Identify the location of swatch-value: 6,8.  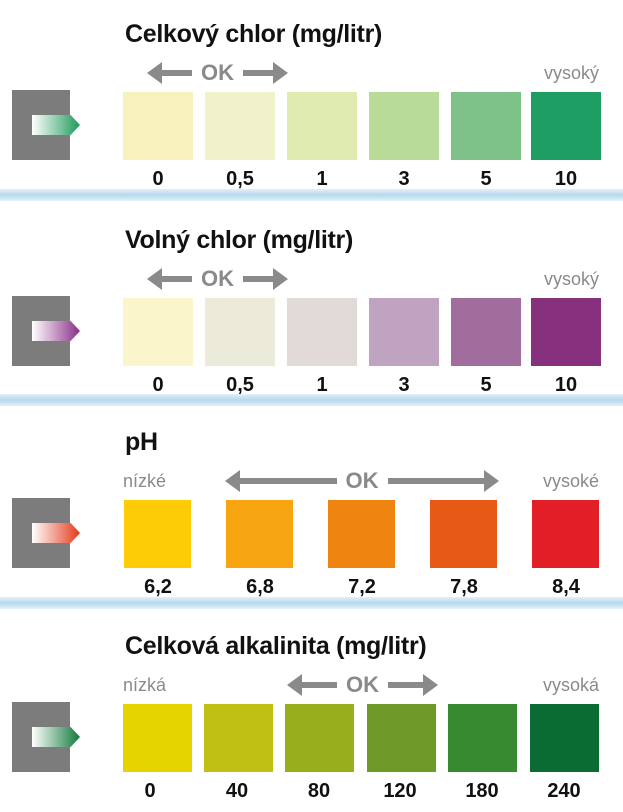
(260, 587).